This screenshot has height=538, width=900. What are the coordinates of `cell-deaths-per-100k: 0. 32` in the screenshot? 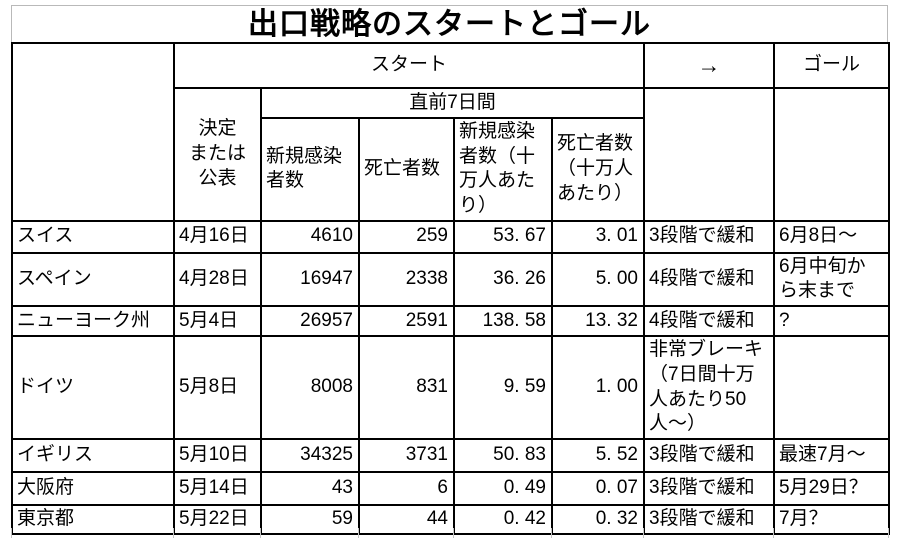 It's located at (598, 519).